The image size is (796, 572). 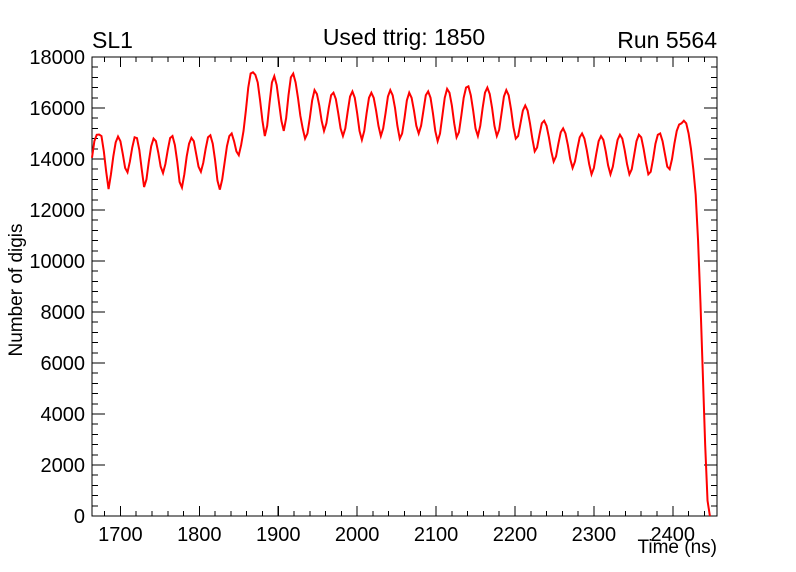 I want to click on y-tick-label: 8000, so click(x=63, y=313).